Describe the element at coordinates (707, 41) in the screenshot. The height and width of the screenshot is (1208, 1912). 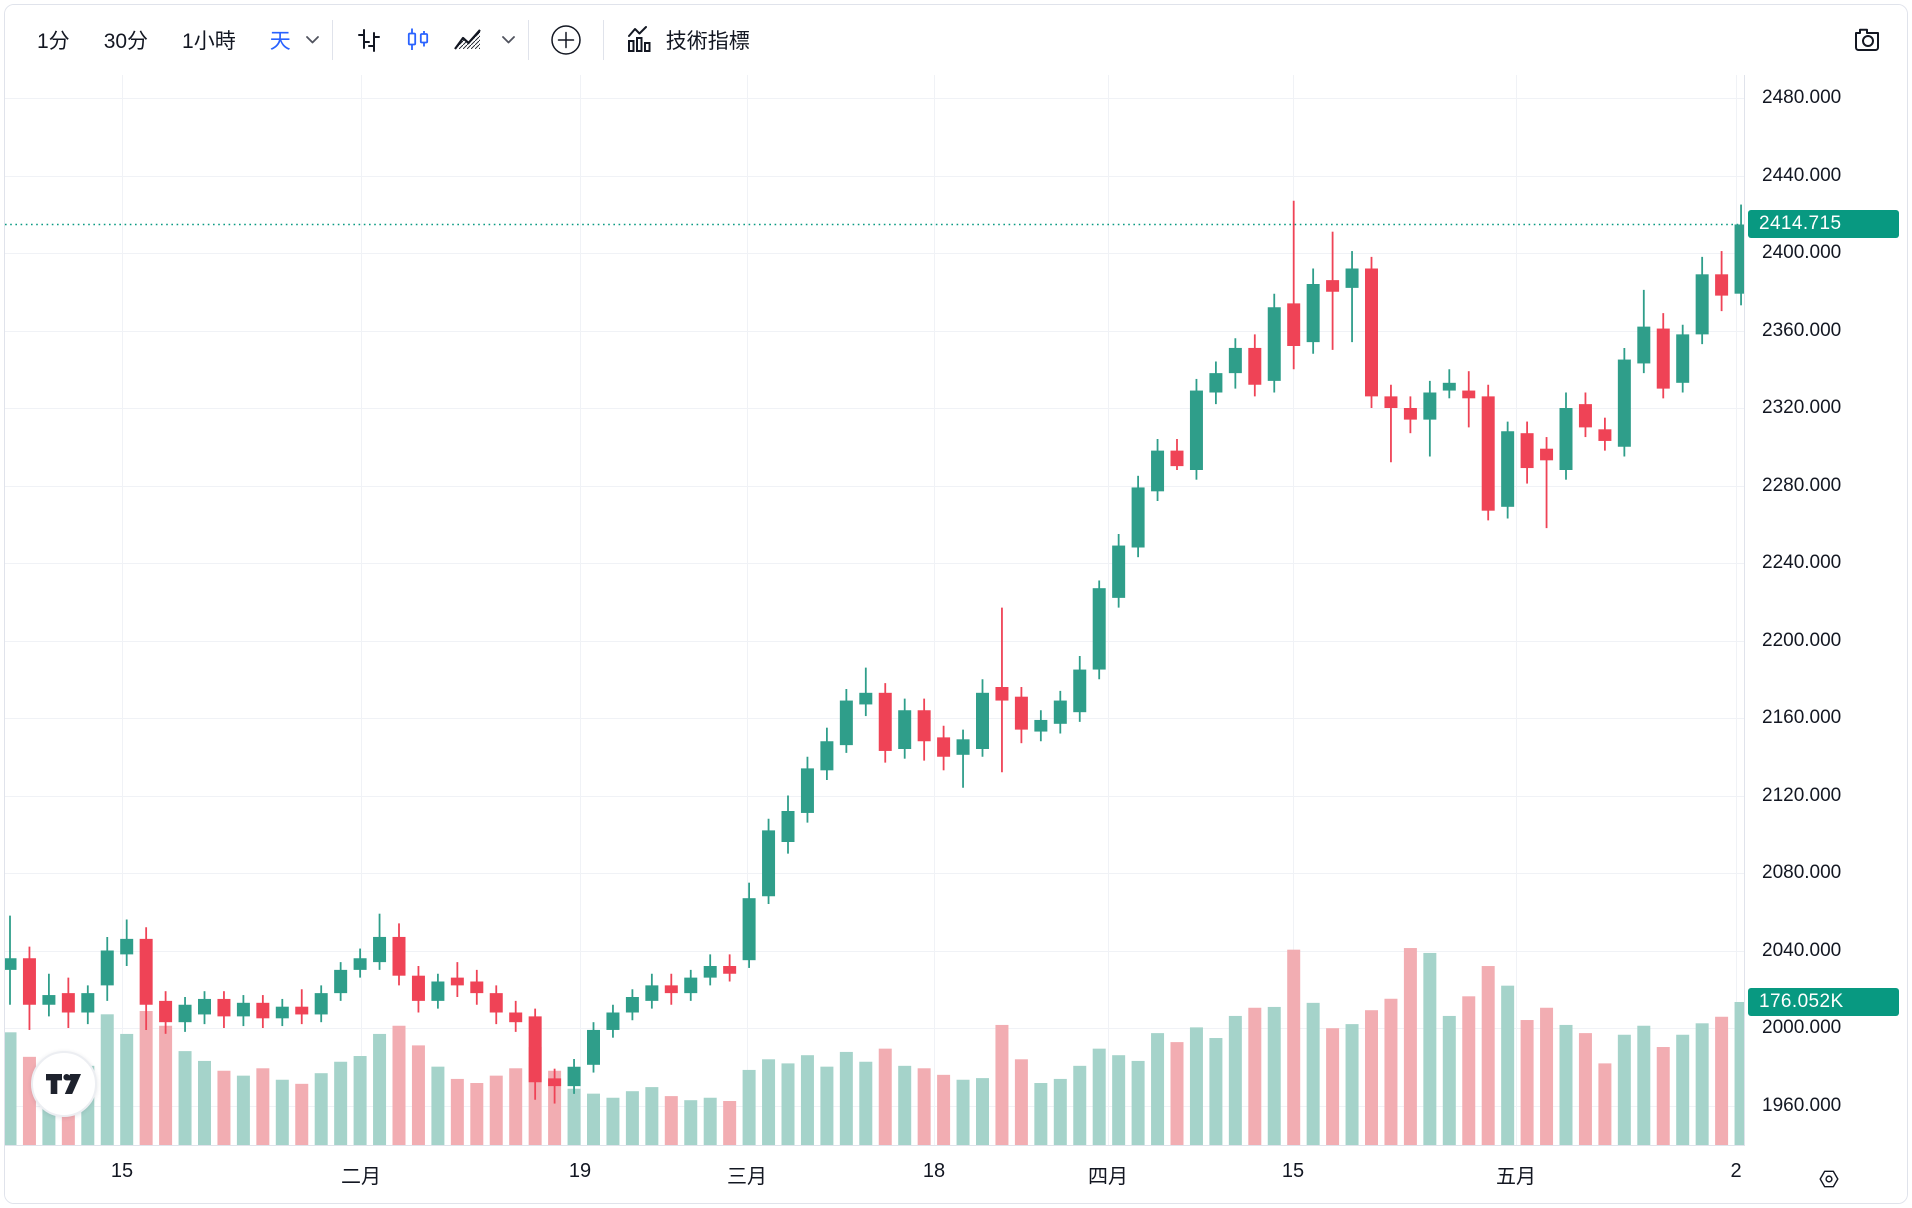
I see `indicators-label: 技術指標` at that location.